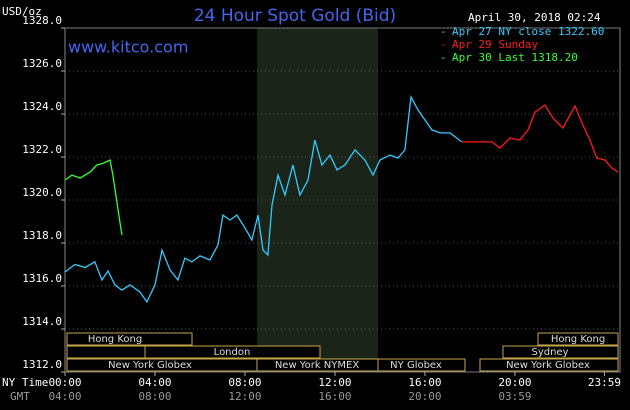 The height and width of the screenshot is (410, 630). What do you see at coordinates (495, 44) in the screenshot?
I see `legend-entry: Apr 29 Sunday` at bounding box center [495, 44].